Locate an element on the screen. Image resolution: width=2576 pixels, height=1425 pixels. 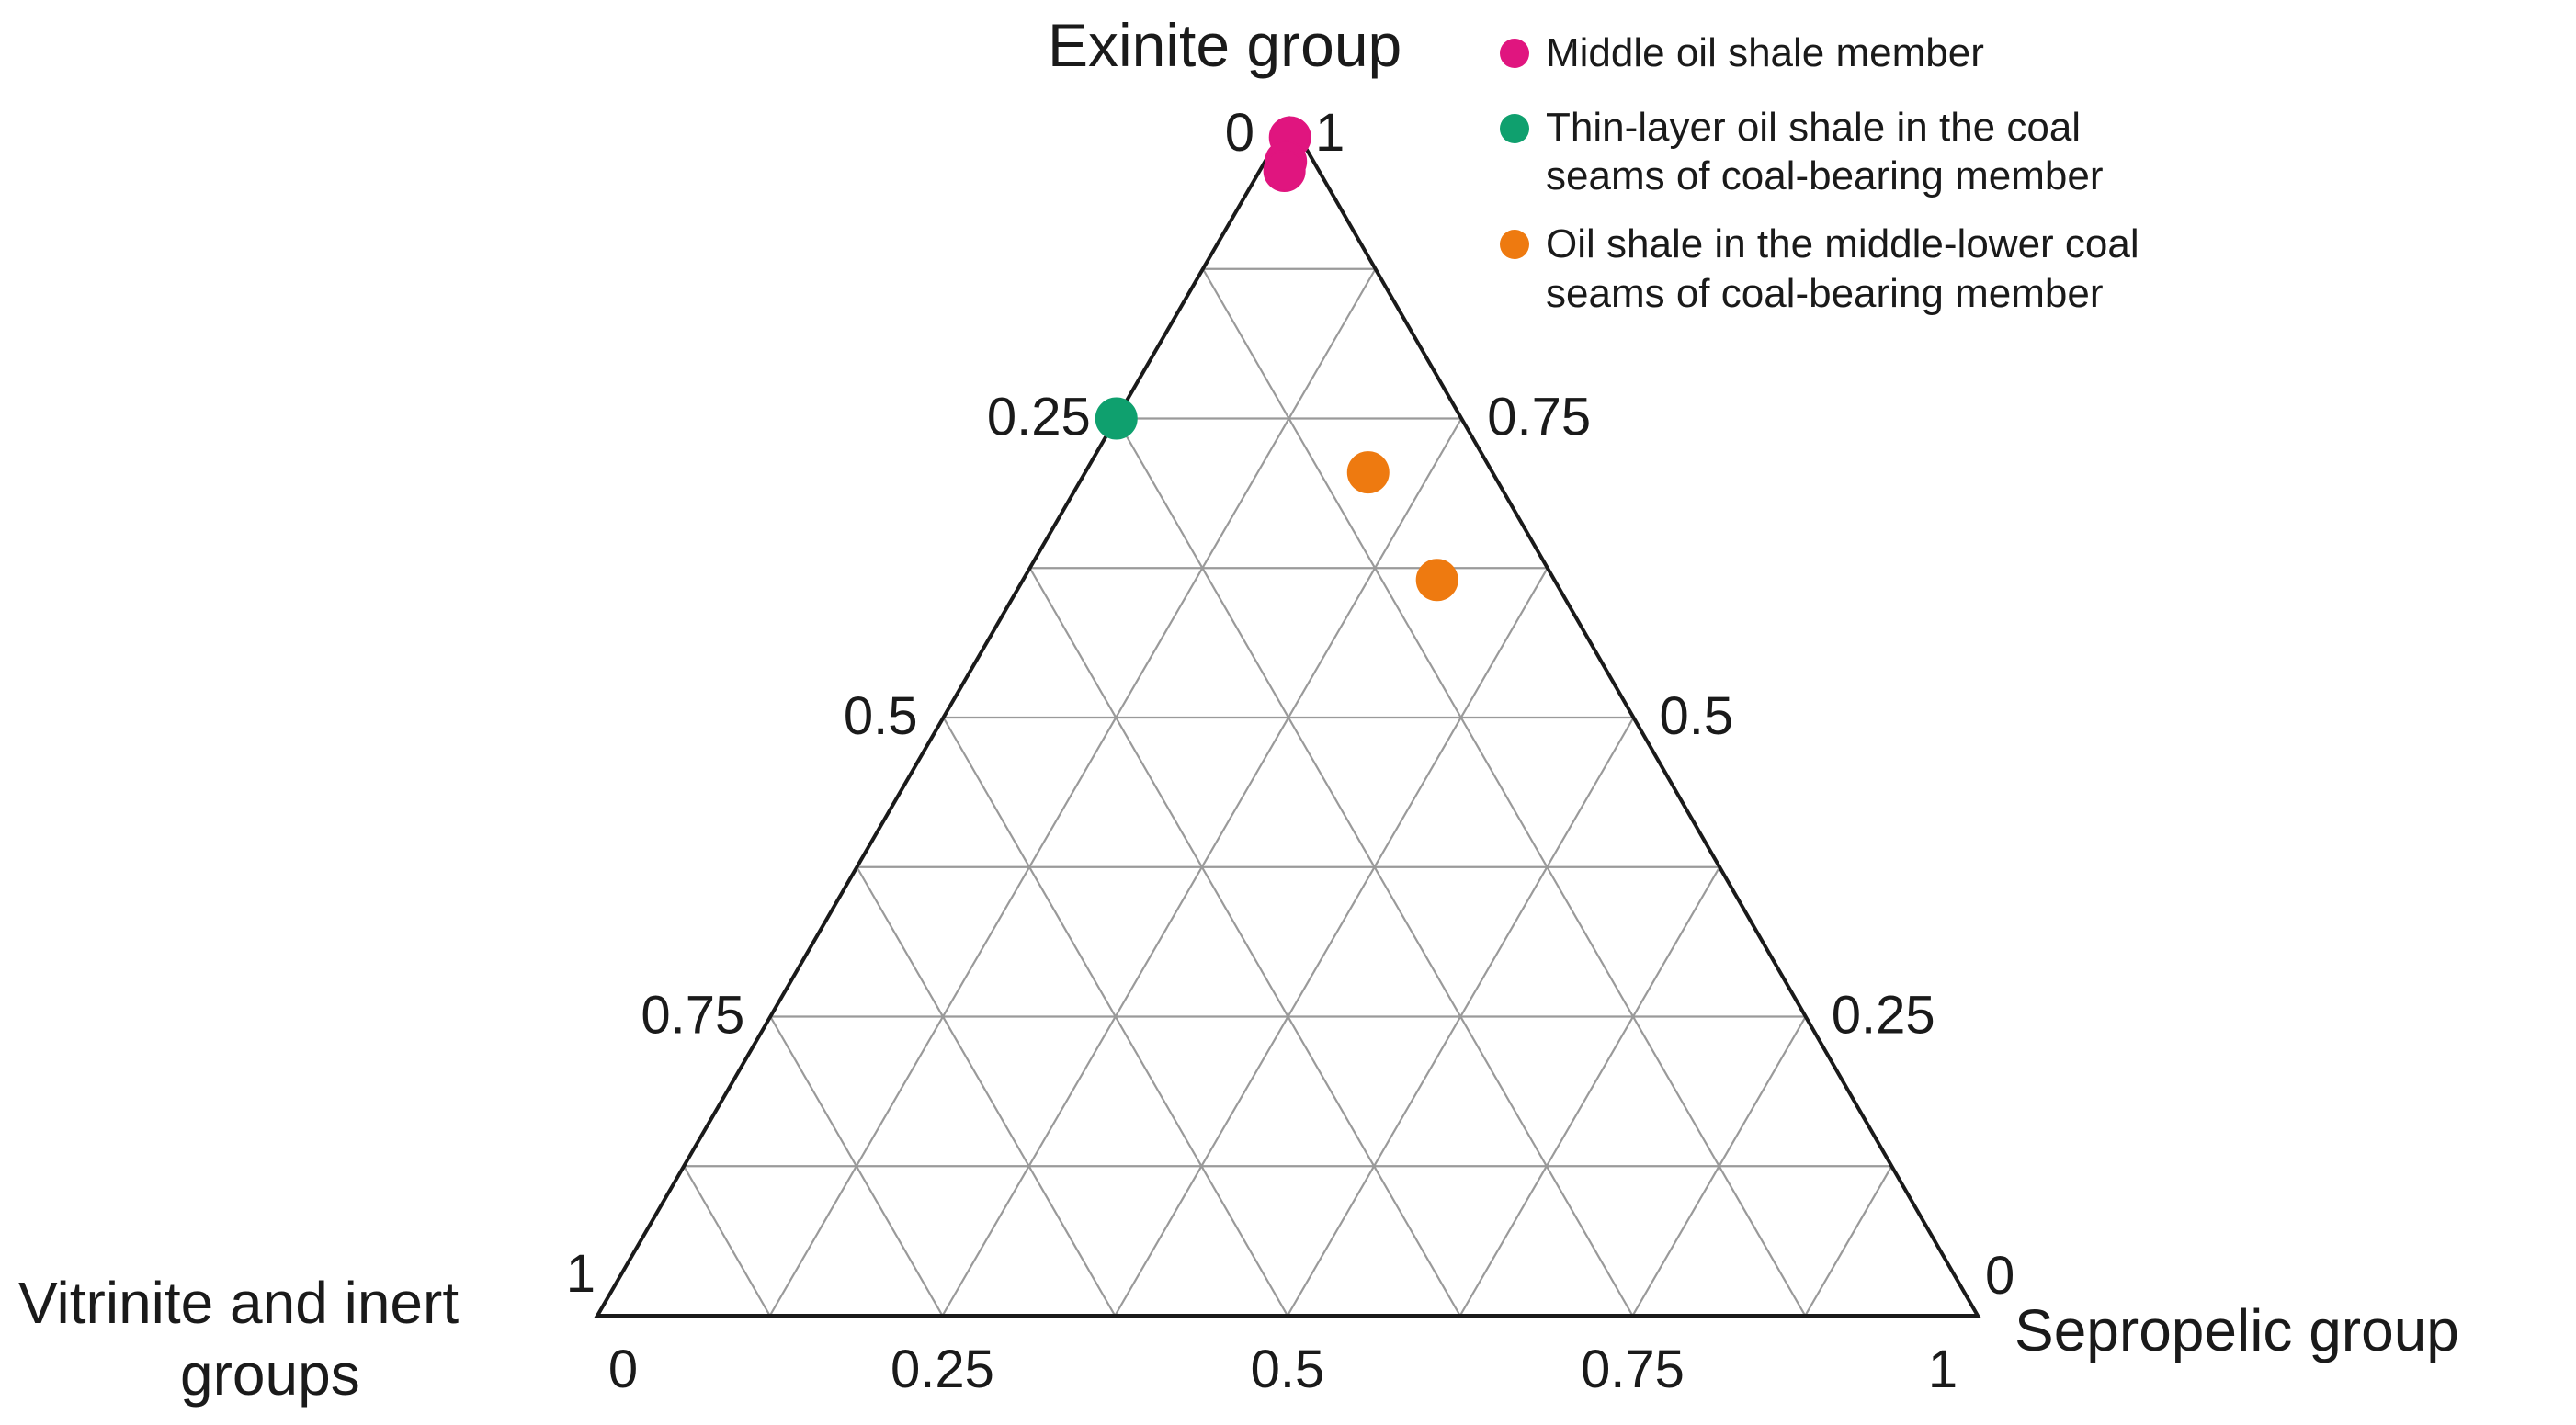
tick-label-right: 0.5 is located at coordinates (1697, 716).